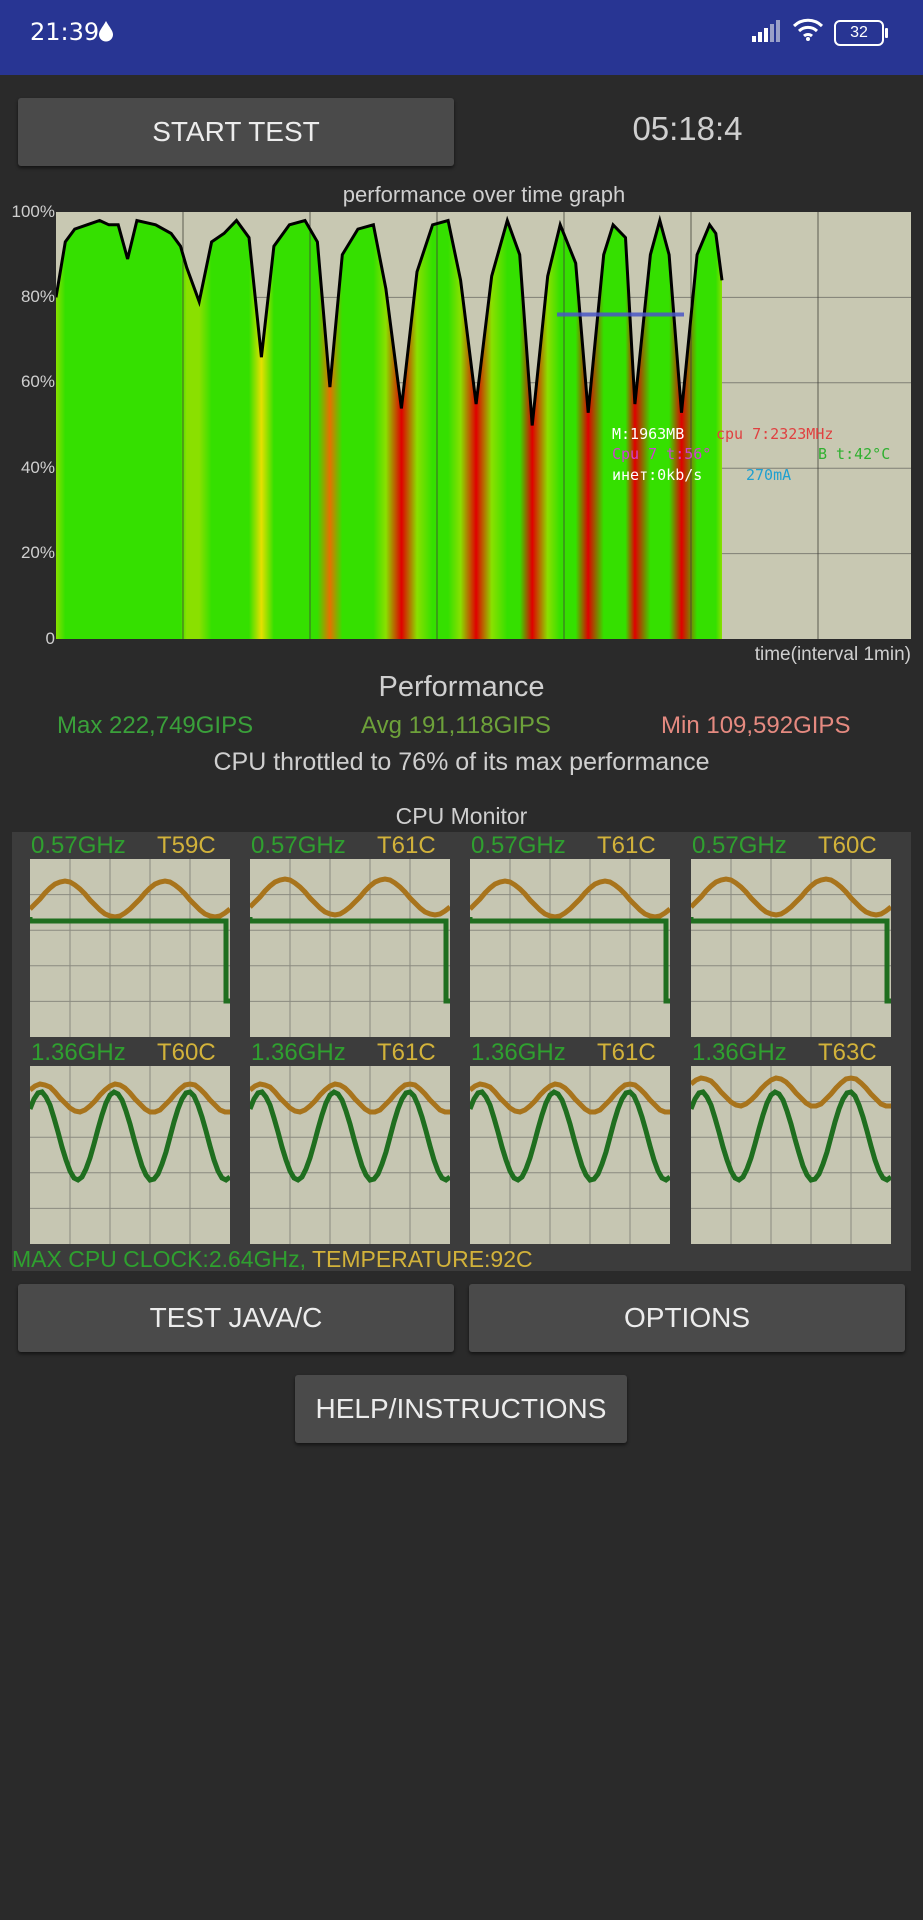  Describe the element at coordinates (33, 211) in the screenshot. I see `y-tick-label: 100%` at that location.